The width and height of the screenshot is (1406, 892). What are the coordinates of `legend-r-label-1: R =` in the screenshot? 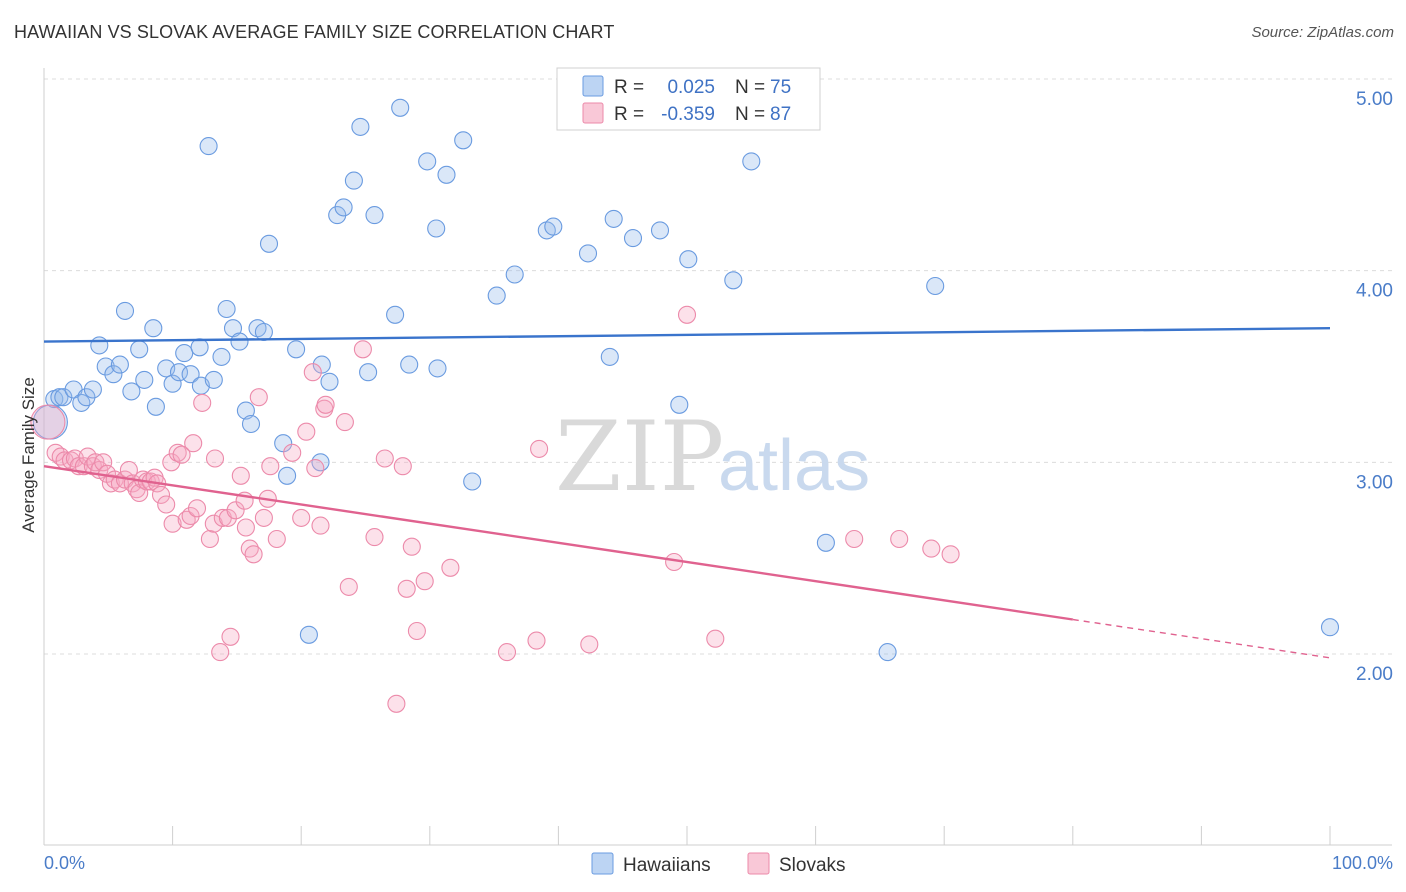 It's located at (629, 87).